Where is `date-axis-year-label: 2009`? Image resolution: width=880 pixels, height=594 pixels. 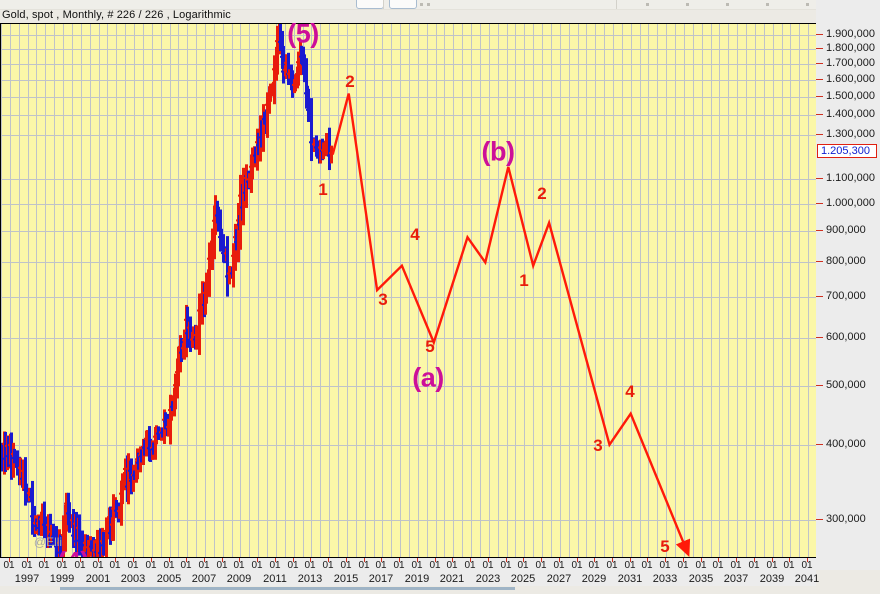 date-axis-year-label: 2009 is located at coordinates (239, 579).